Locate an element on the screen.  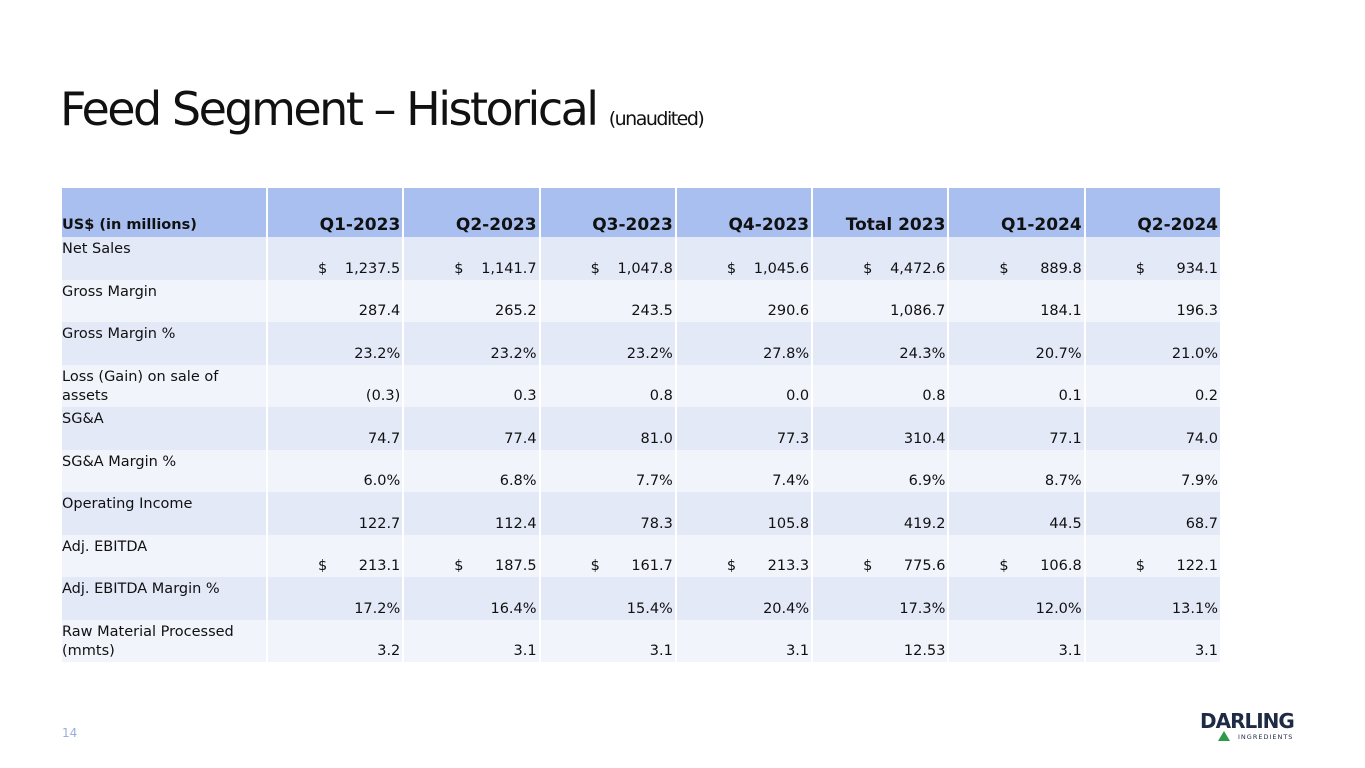
value-cell: 44.5 is located at coordinates (1016, 513).